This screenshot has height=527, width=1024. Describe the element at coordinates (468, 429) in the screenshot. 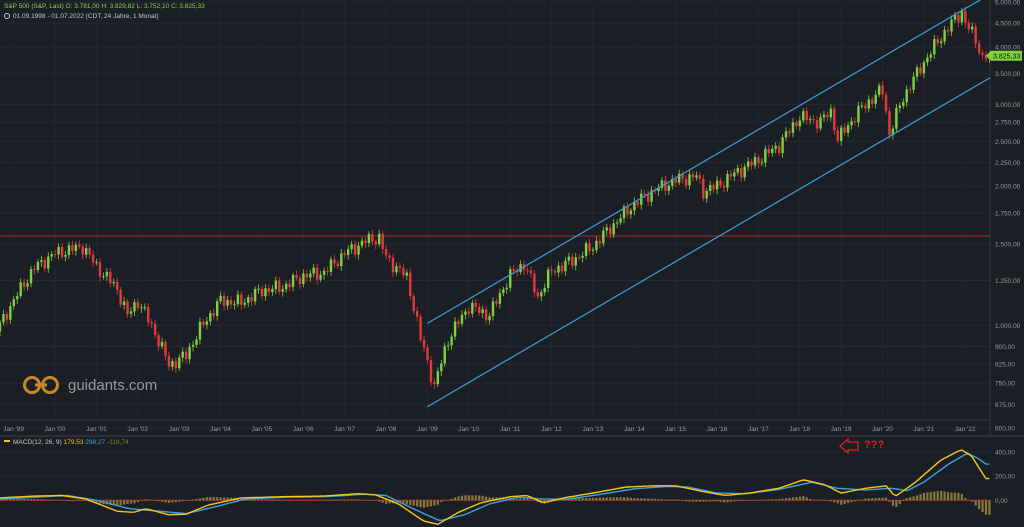

I see `x-tick-label: Jan '10` at that location.